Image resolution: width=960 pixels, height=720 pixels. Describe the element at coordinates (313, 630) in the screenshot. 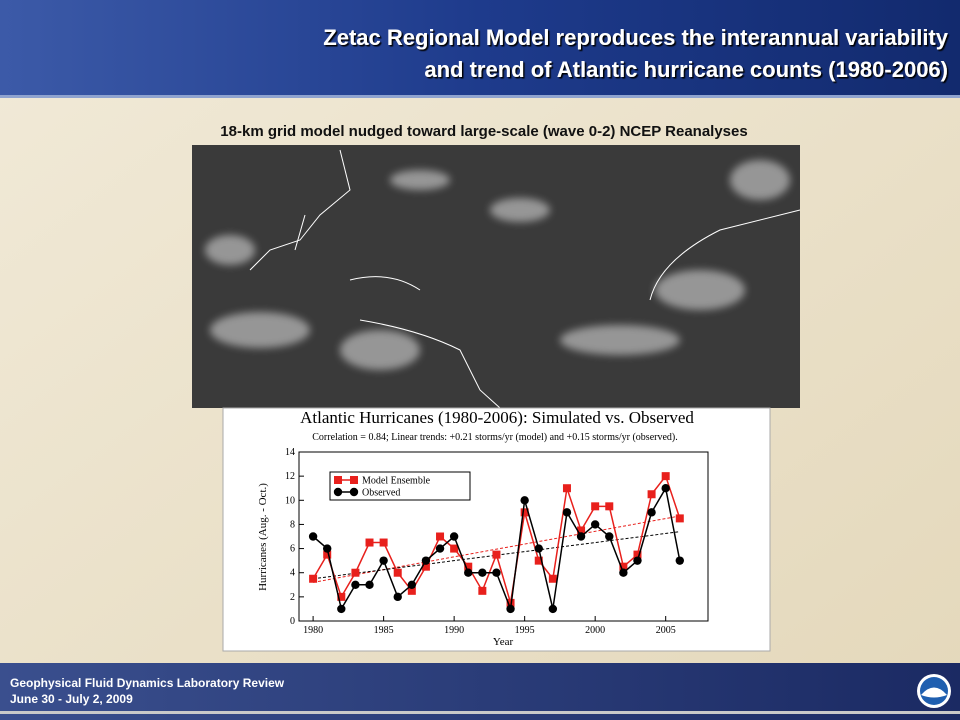

I see `x-tick-label: 1980` at that location.